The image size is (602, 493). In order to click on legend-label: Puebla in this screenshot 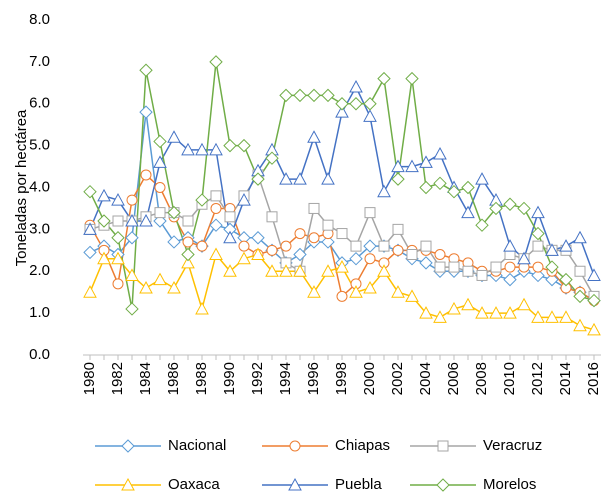, I will do `click(358, 484)`.